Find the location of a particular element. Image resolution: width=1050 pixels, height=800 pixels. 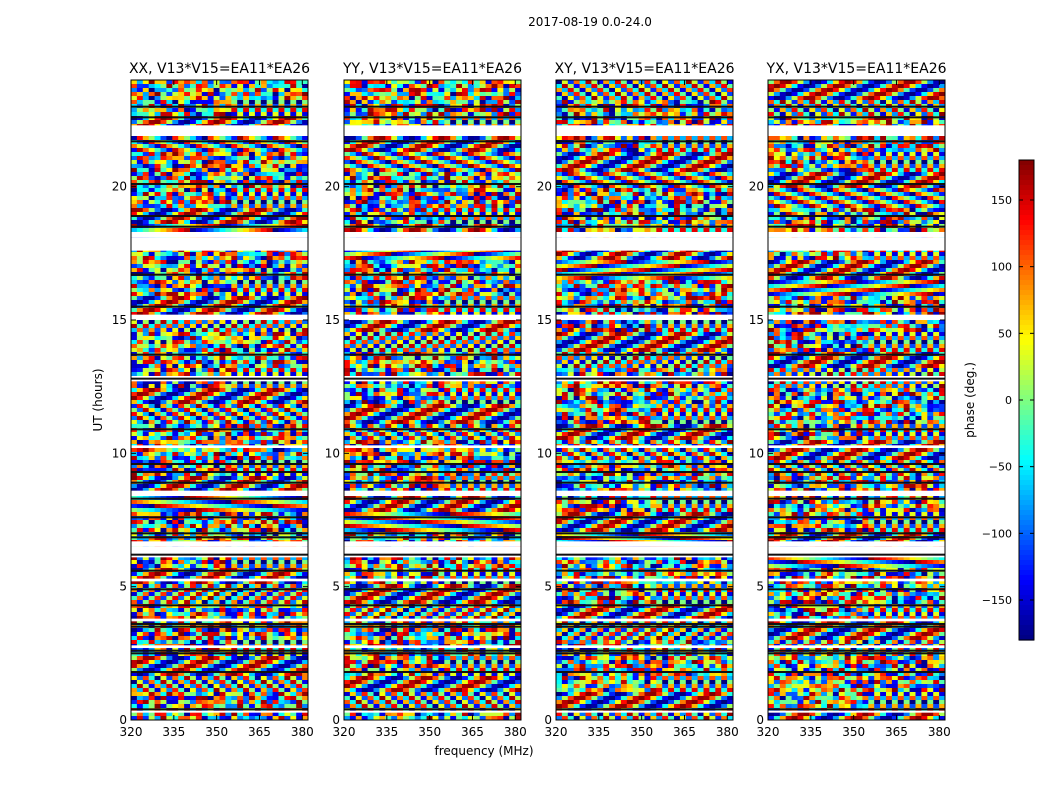

x-tick-label: 350 is located at coordinates (429, 732).